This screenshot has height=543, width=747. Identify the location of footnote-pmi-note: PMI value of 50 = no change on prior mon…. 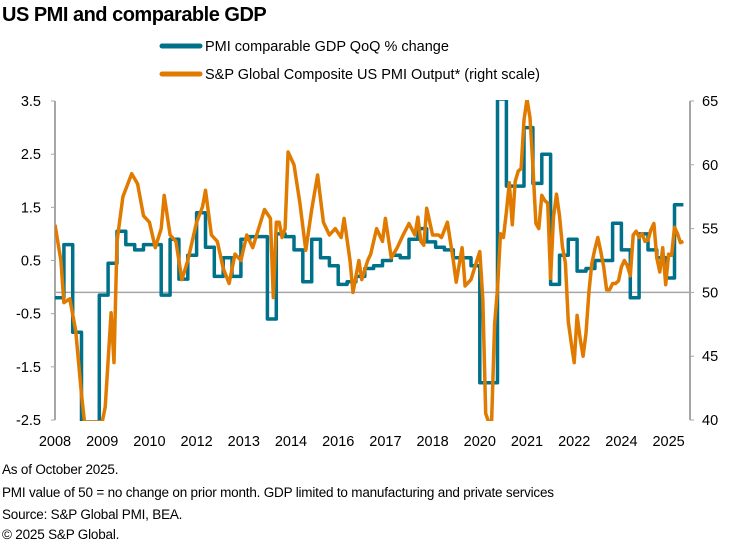
(278, 492).